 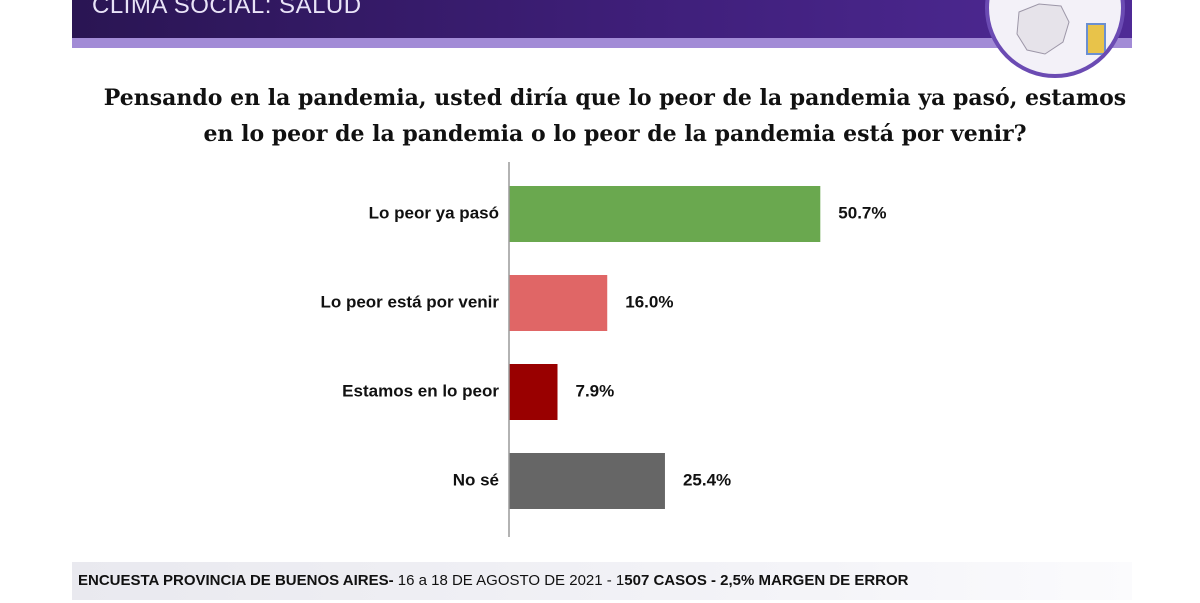 I want to click on footer-bar, so click(x=602, y=581).